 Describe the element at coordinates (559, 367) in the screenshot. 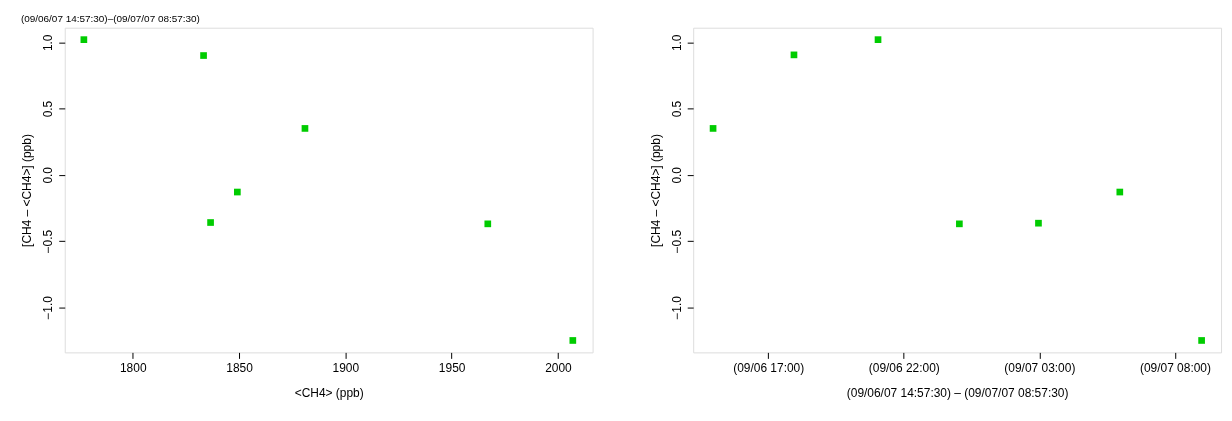

I see `x-tick-label: 2000` at that location.